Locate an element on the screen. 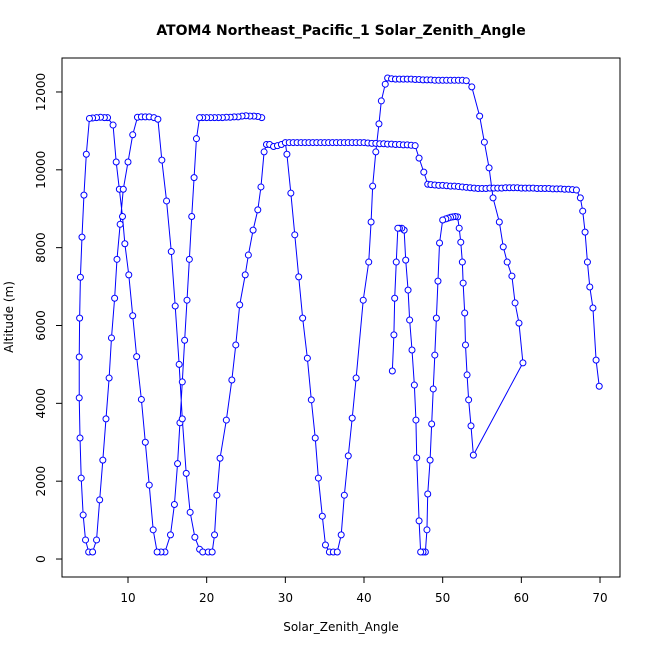 This screenshot has height=650, width=650. y-tick-label: 6000 is located at coordinates (41, 325).